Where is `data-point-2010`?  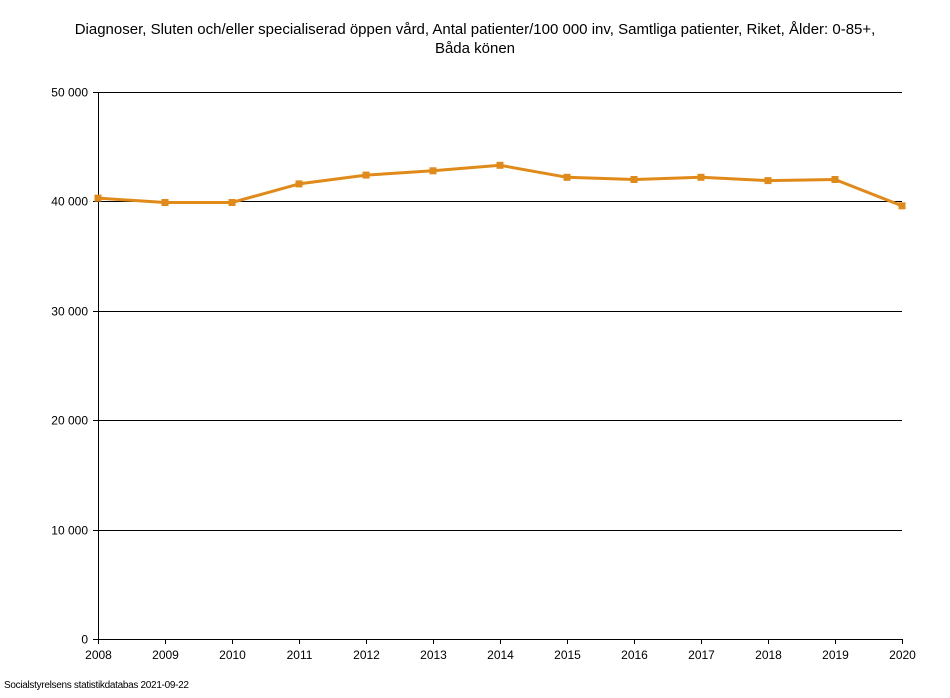 data-point-2010 is located at coordinates (232, 202).